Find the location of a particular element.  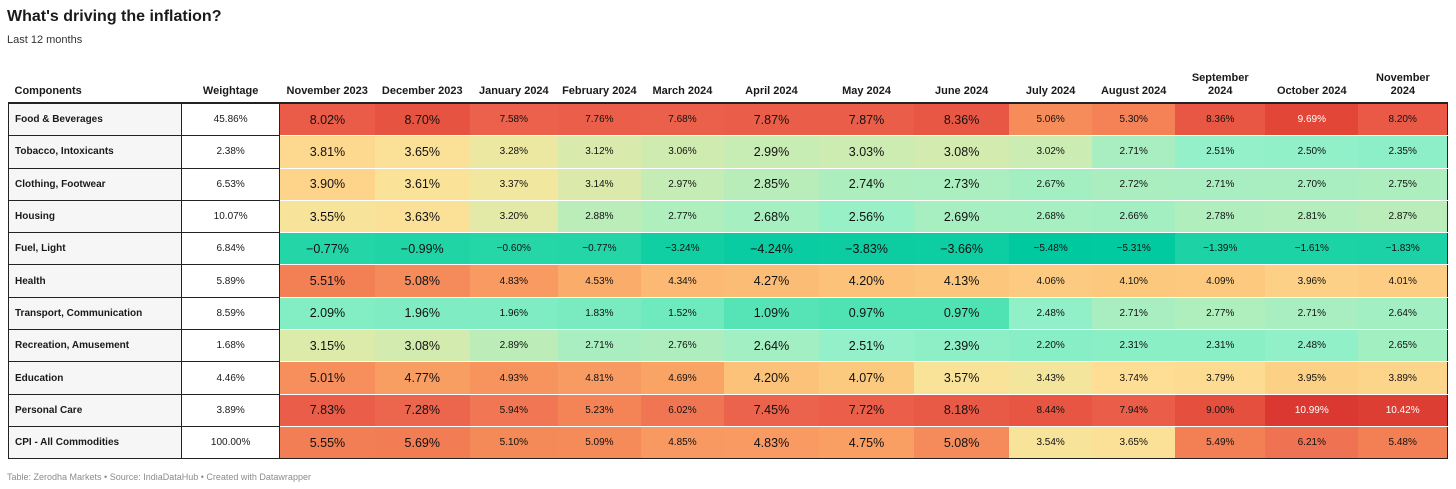

heatmap-cell: 2.76% is located at coordinates (682, 346).